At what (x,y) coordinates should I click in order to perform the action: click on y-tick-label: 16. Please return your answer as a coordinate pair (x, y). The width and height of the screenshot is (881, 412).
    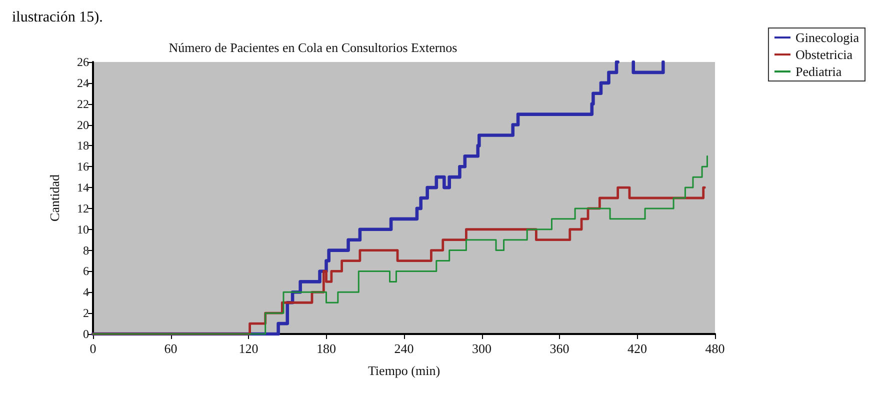
    Looking at the image, I should click on (83, 167).